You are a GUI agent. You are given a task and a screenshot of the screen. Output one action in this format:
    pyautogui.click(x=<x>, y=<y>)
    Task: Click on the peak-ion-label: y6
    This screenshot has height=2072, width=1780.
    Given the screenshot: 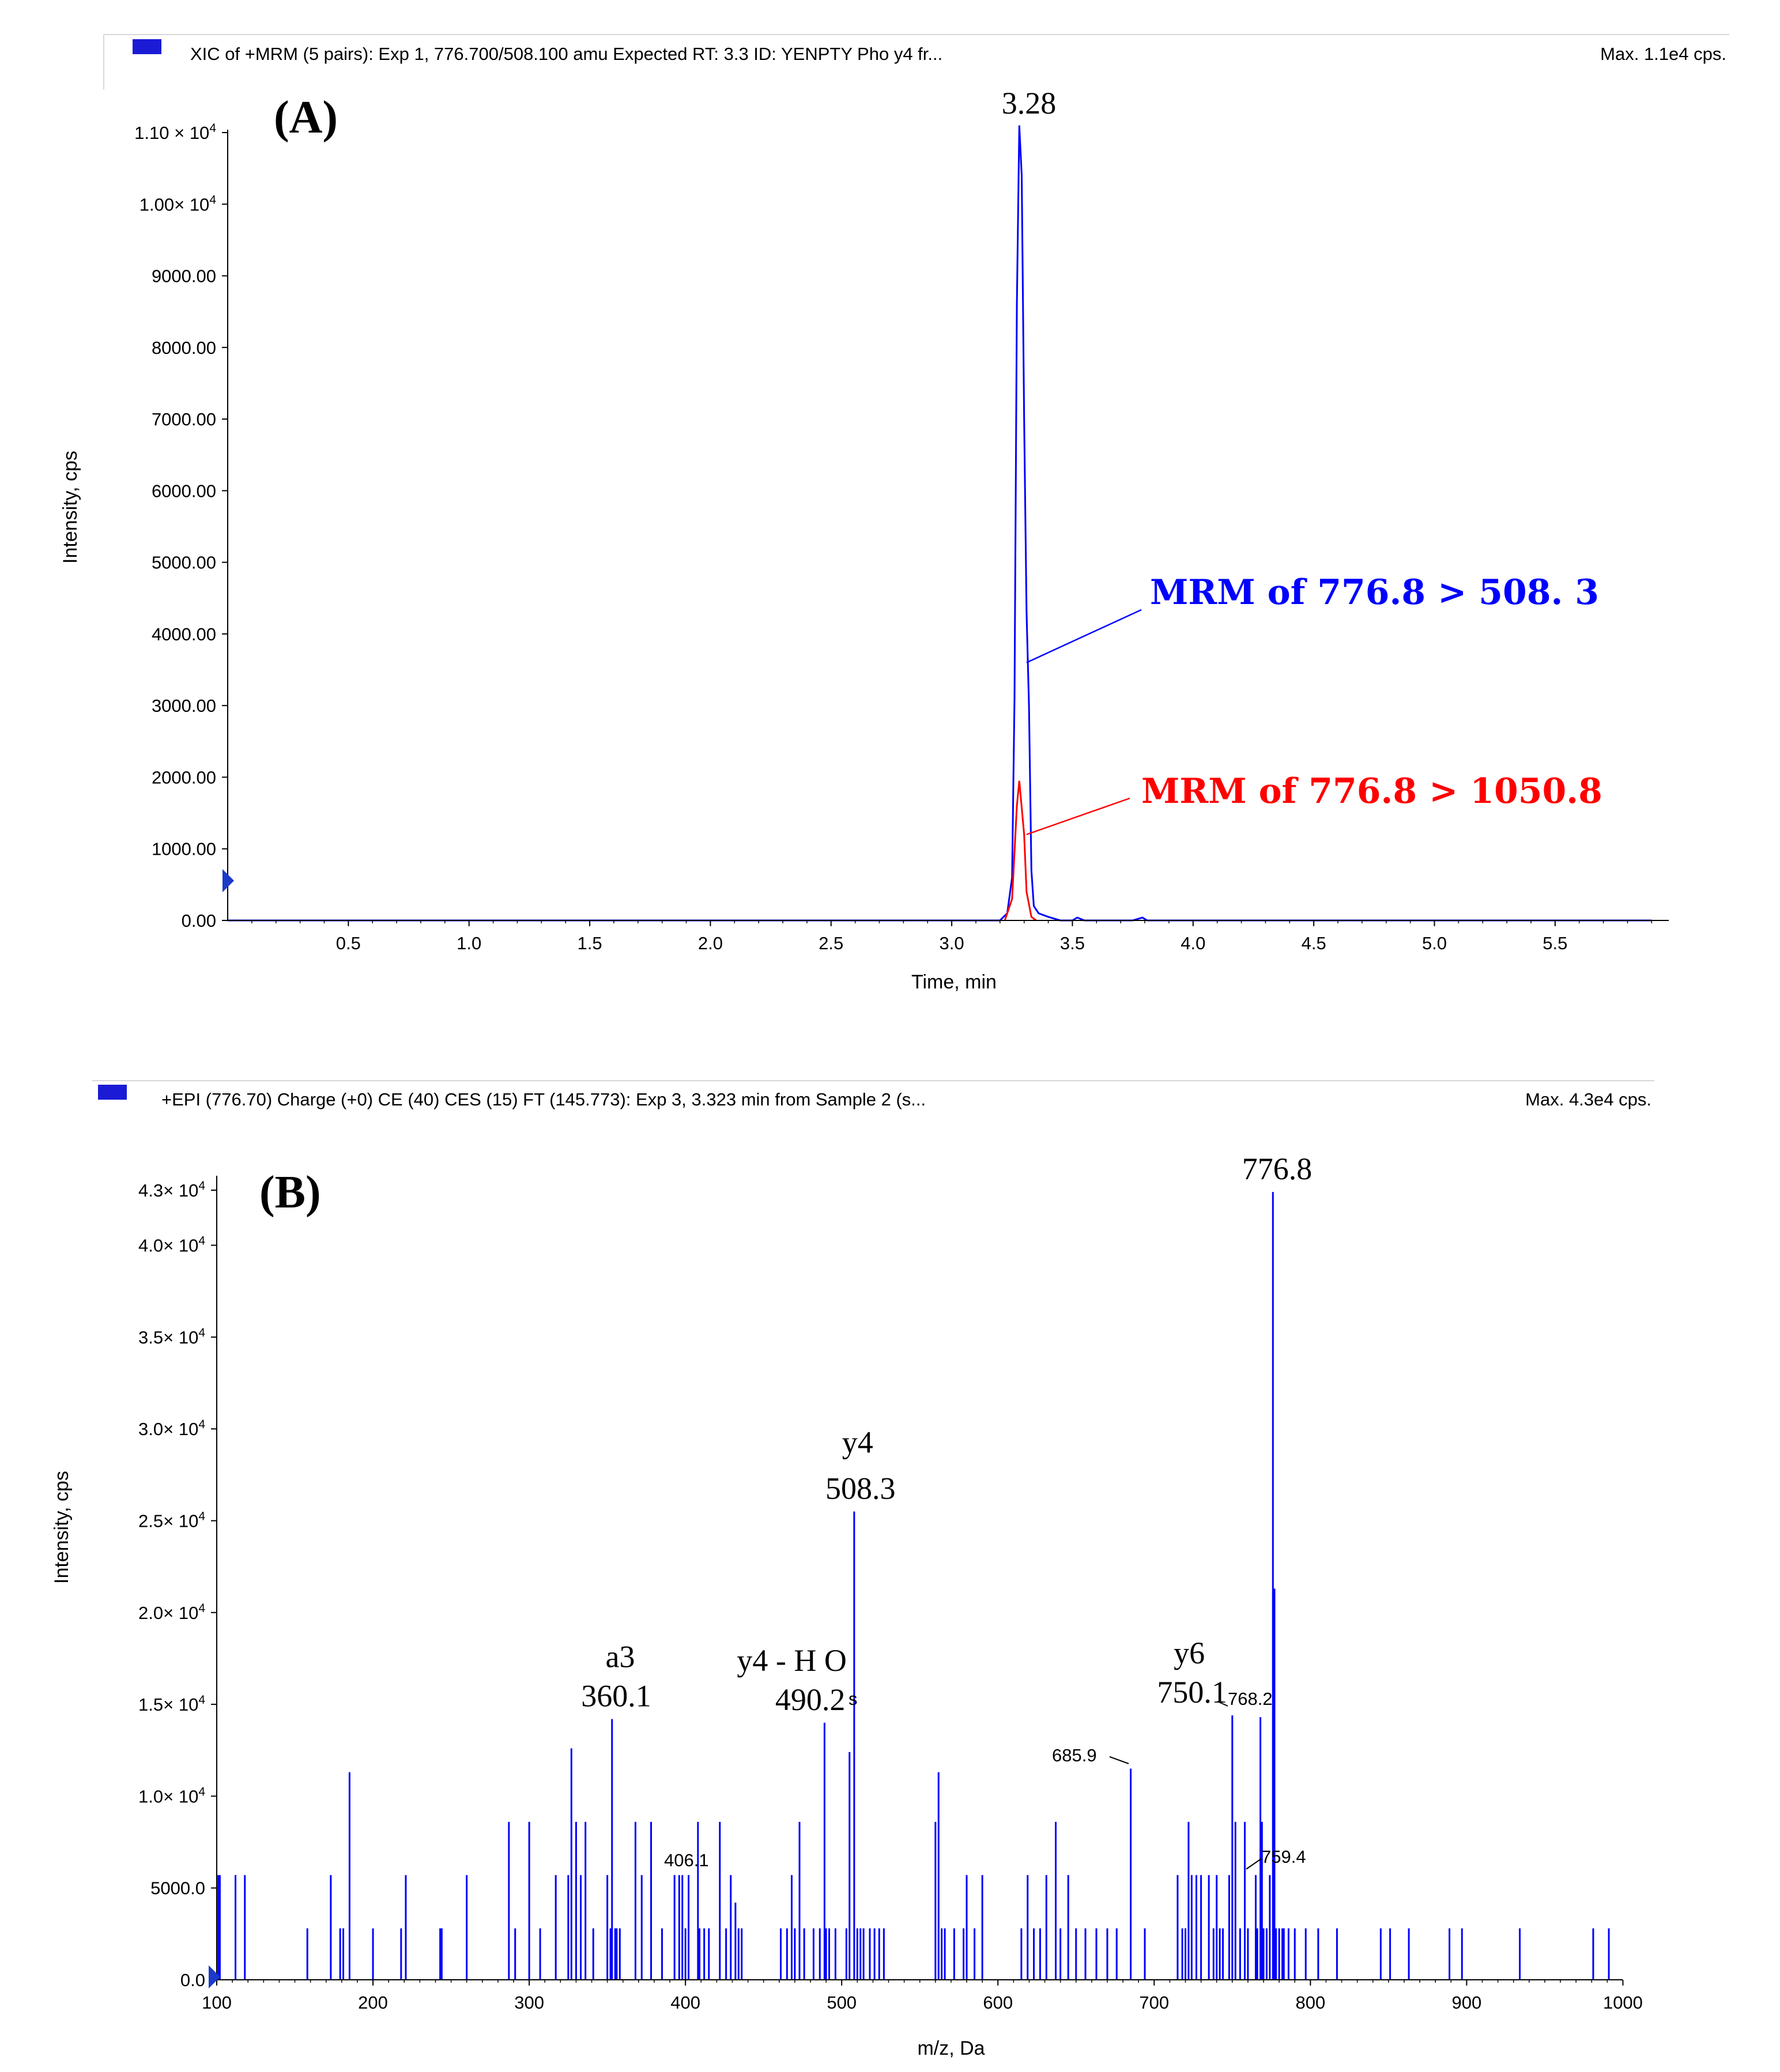 What is the action you would take?
    pyautogui.click(x=1189, y=1653)
    